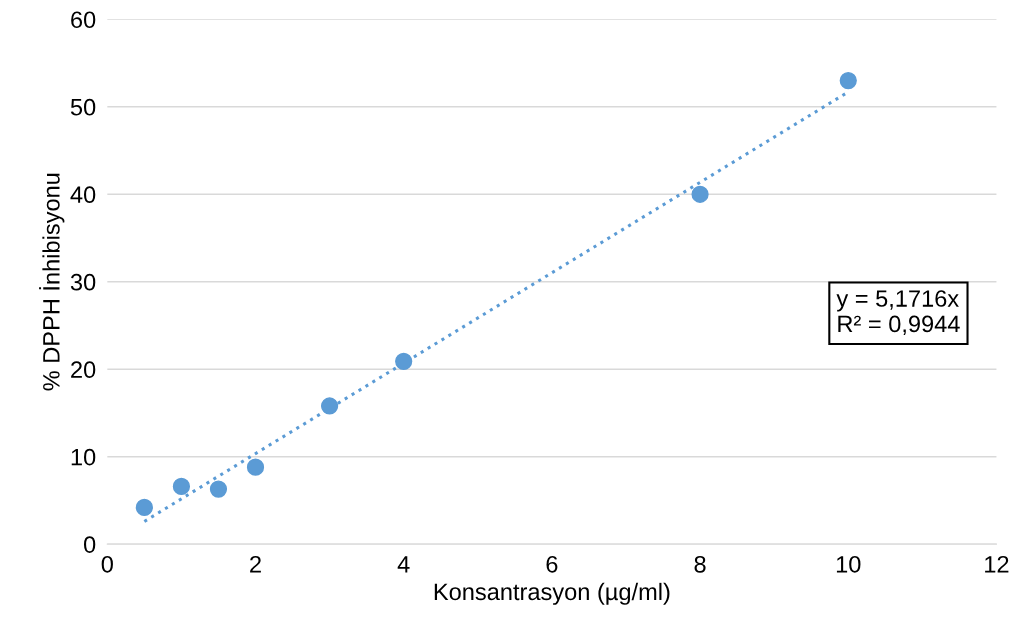 The height and width of the screenshot is (644, 1022). Describe the element at coordinates (89, 544) in the screenshot. I see `y-tick-label: 0` at that location.